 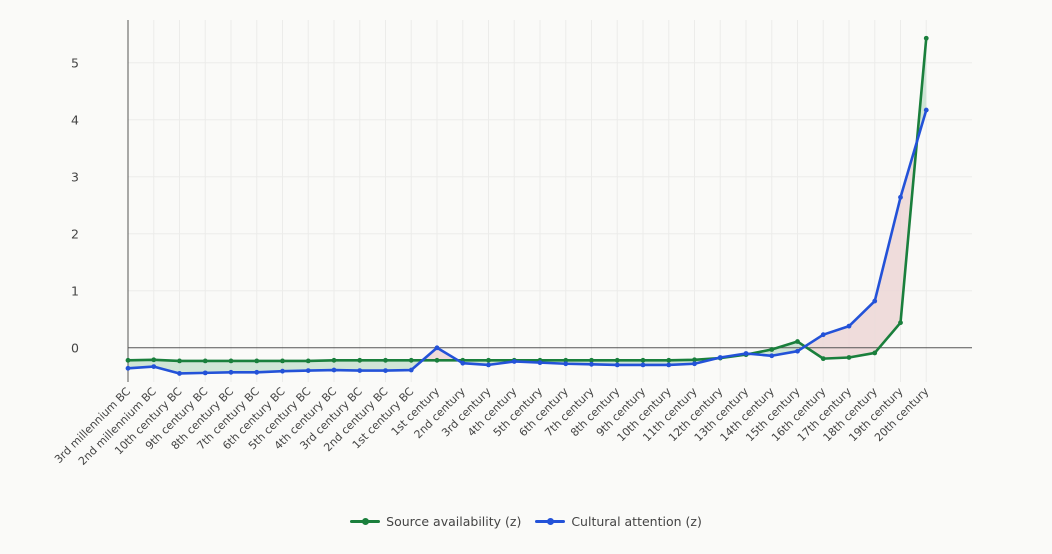 I want to click on legend-swatch-source-availability, so click(x=365, y=521).